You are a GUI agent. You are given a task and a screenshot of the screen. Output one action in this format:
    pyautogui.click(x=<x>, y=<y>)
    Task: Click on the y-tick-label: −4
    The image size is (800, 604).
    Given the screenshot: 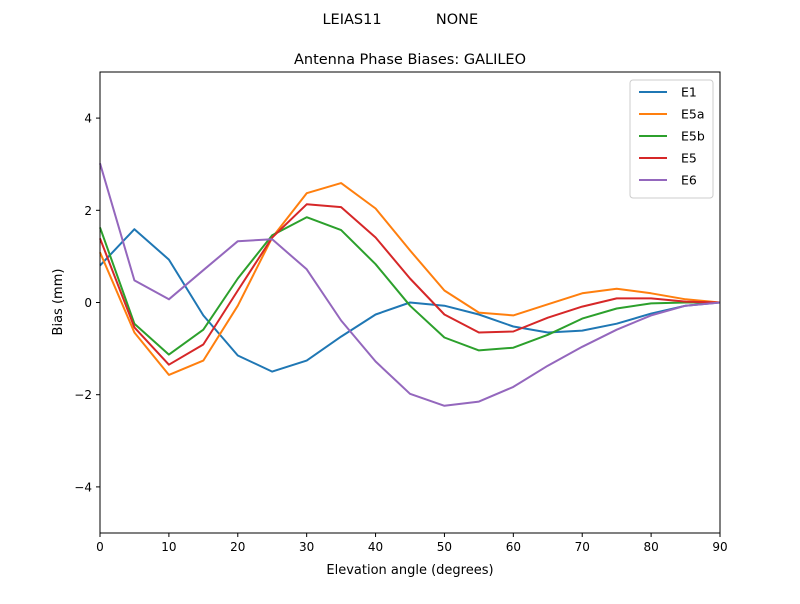 What is the action you would take?
    pyautogui.click(x=83, y=487)
    